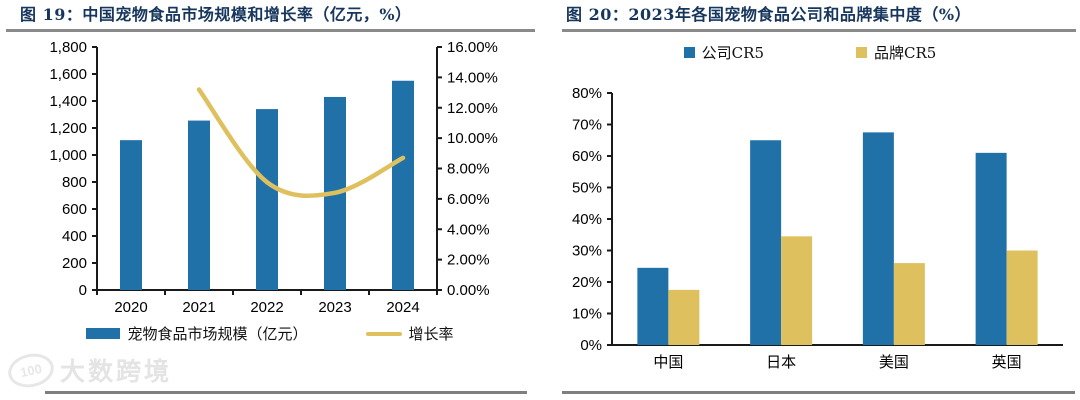  Describe the element at coordinates (68, 128) in the screenshot. I see `left-axis-tick-label: 1,200` at that location.